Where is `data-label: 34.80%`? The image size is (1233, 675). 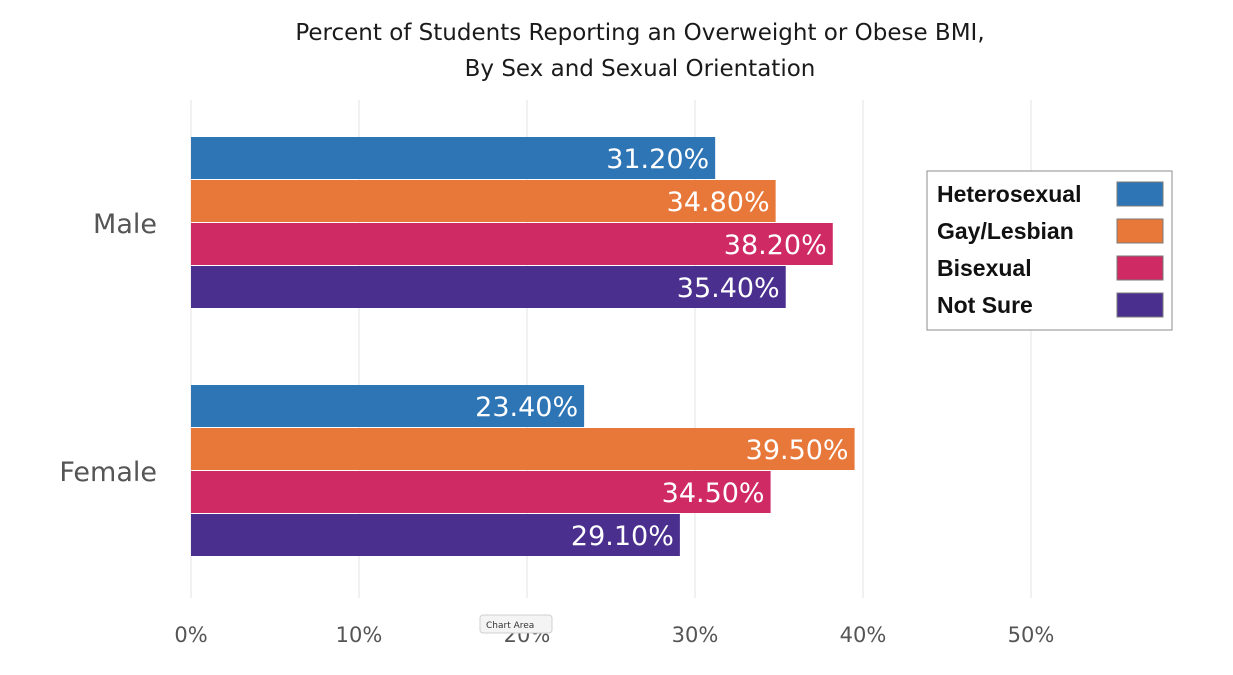 data-label: 34.80% is located at coordinates (718, 202).